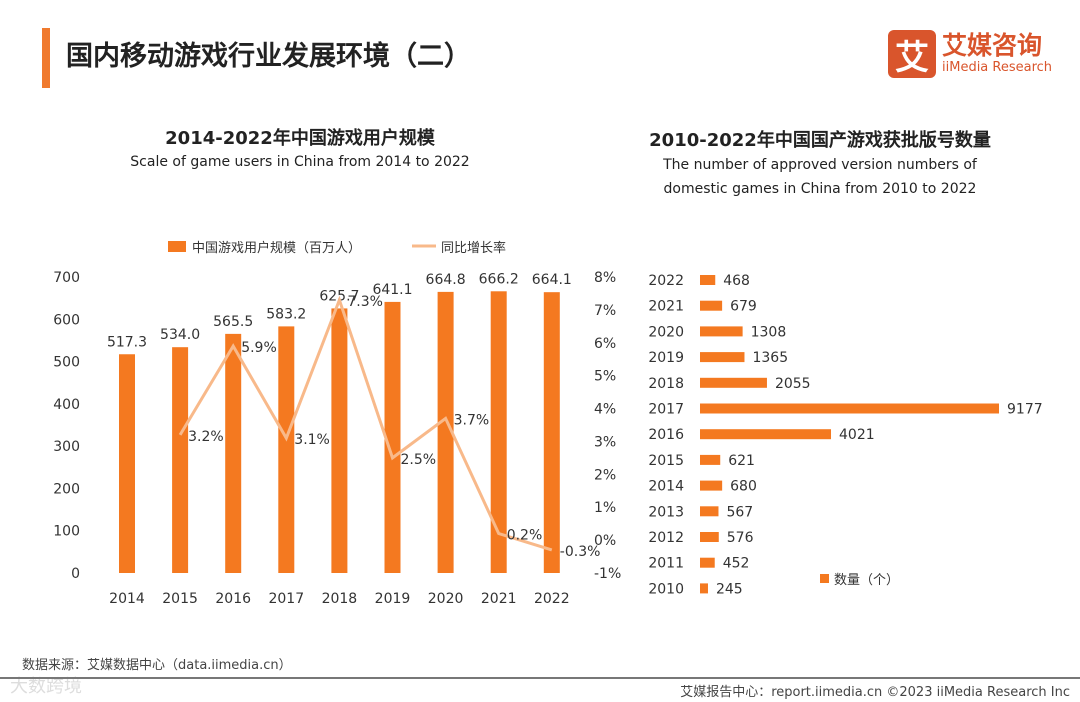 This screenshot has height=702, width=1080. I want to click on hbar-data-label: 621, so click(741, 461).